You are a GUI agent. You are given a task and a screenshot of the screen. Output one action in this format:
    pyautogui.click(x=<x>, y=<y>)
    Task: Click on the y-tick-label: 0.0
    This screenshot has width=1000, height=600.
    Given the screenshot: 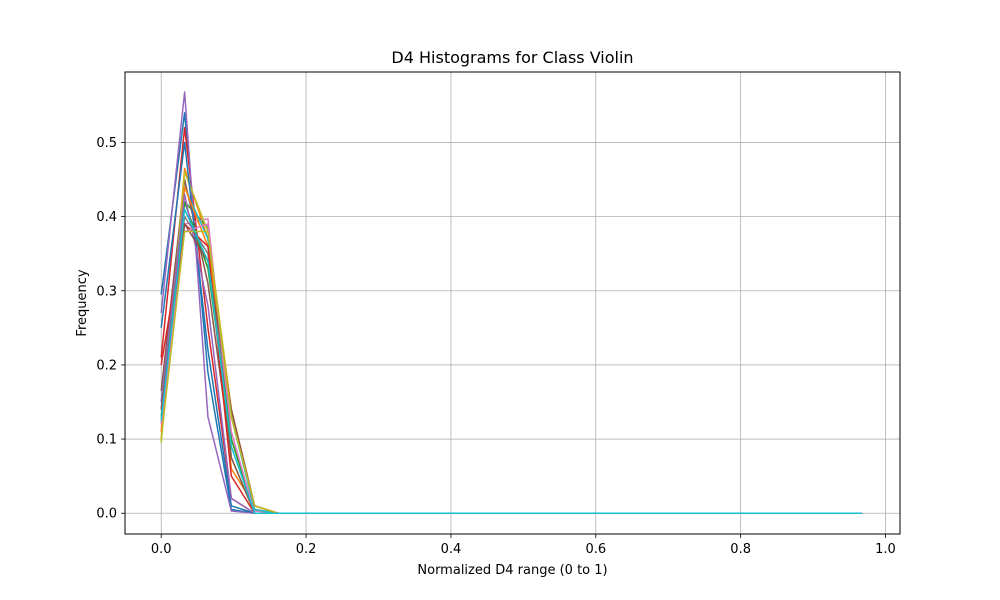 What is the action you would take?
    pyautogui.click(x=106, y=514)
    